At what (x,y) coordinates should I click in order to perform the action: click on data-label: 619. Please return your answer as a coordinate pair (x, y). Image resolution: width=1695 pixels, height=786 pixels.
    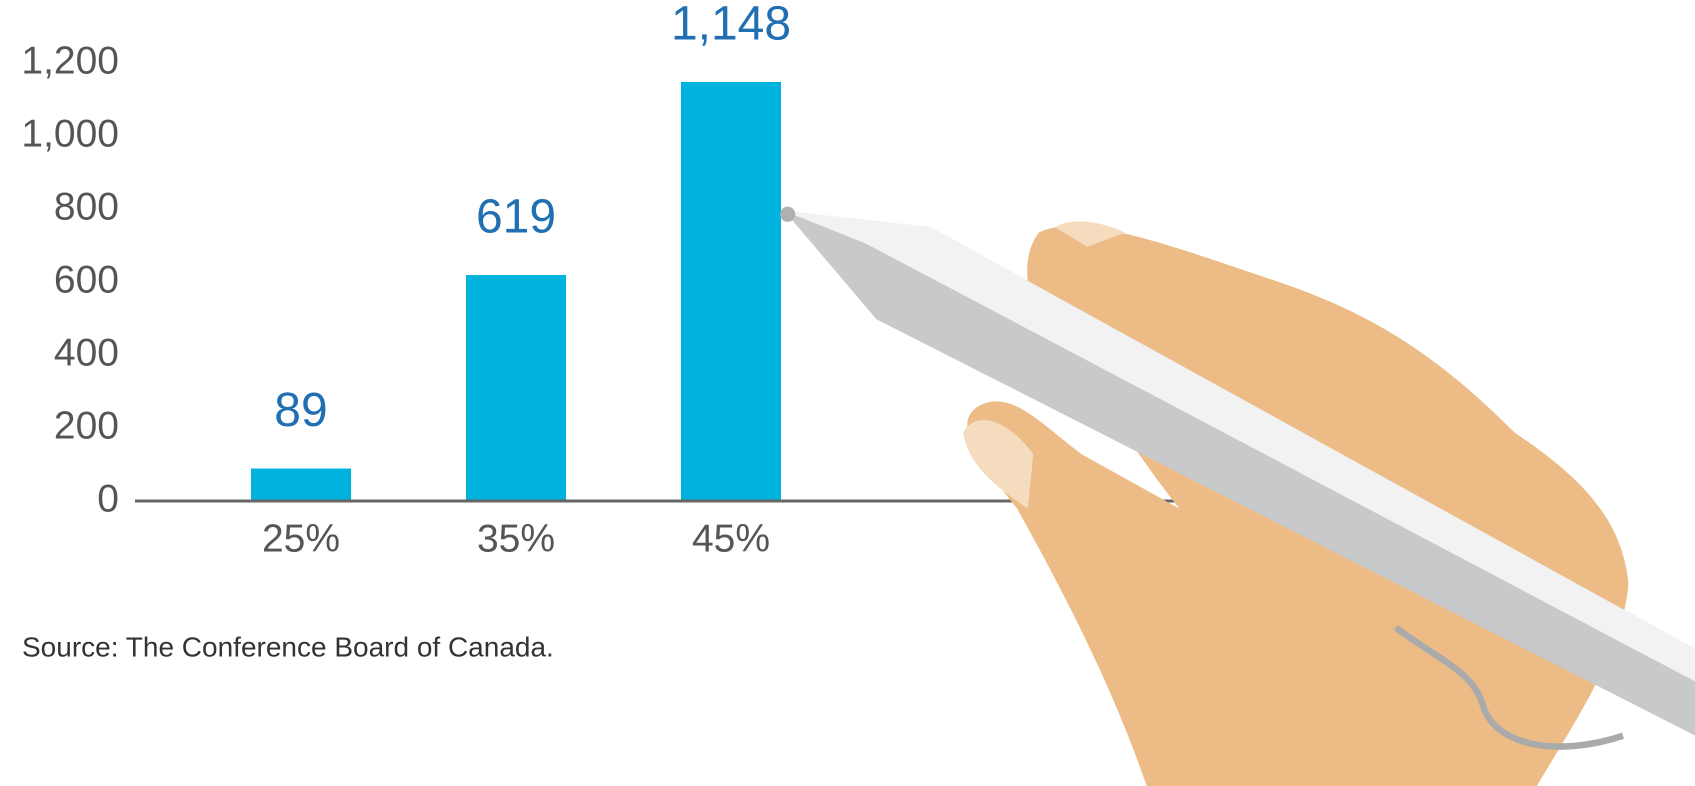
    Looking at the image, I should click on (516, 217).